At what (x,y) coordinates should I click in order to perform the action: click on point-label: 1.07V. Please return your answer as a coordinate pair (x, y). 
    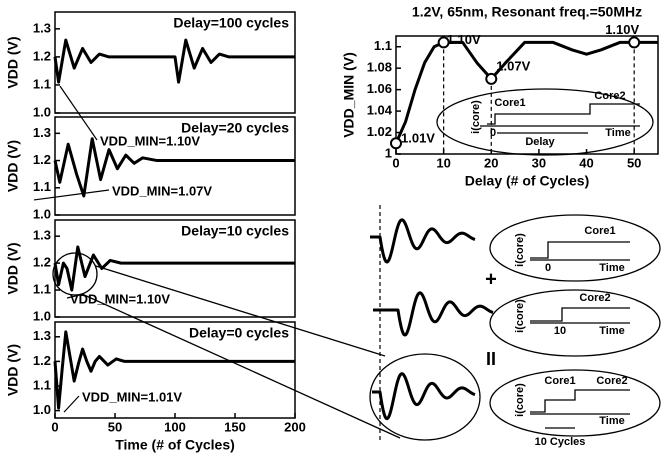
    Looking at the image, I should click on (513, 65).